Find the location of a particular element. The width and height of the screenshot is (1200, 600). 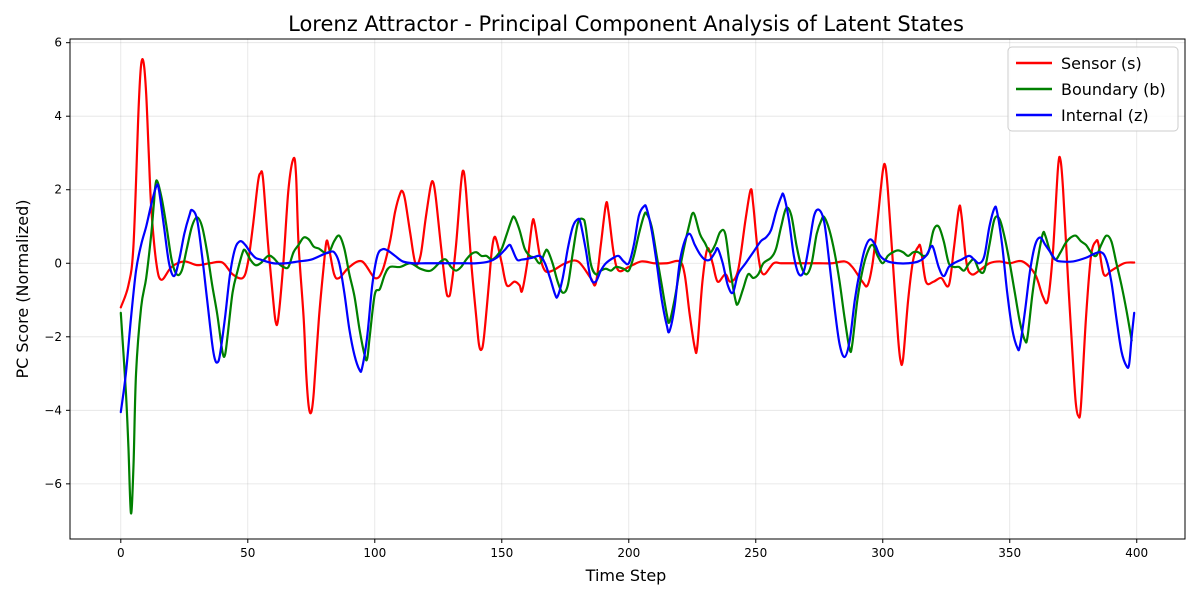

x-tick-label: 0 is located at coordinates (121, 553).